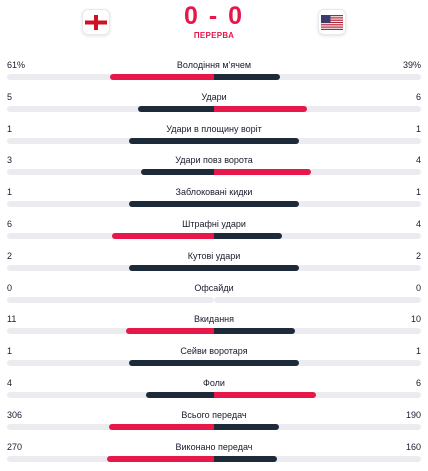 This screenshot has width=428, height=471. I want to click on stat-row: 1 Удари в площину воріт 1, so click(214, 138).